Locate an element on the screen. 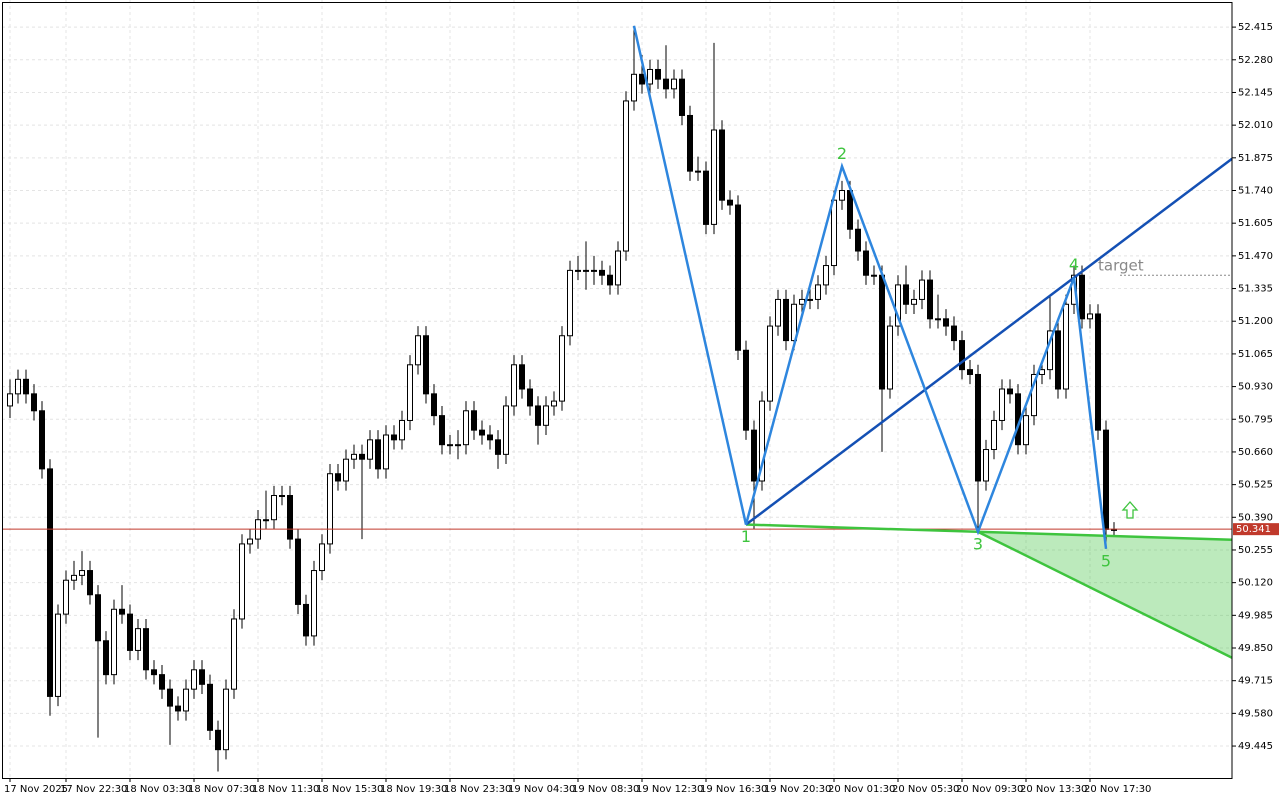 The height and width of the screenshot is (800, 1280). y-tick-label: 50.930 is located at coordinates (1255, 387).